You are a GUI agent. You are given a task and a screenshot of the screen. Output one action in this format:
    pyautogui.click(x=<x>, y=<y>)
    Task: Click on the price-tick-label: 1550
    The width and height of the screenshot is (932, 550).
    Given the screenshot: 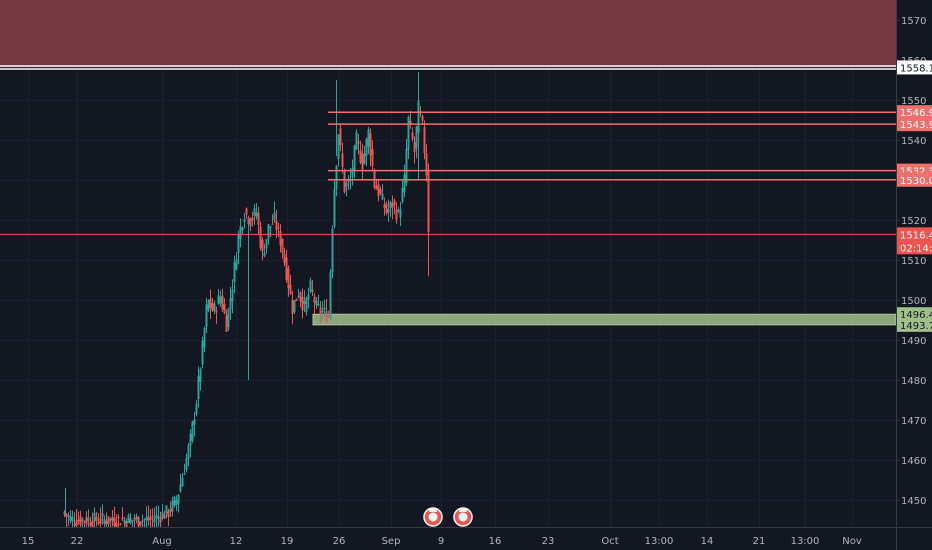 What is the action you would take?
    pyautogui.click(x=913, y=101)
    